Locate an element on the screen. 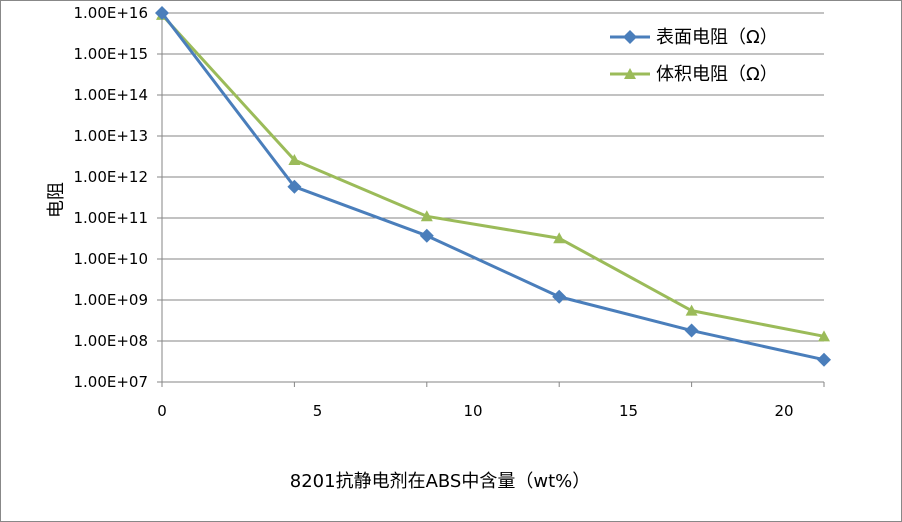  y-axis-title: 电阻 is located at coordinates (56, 200).